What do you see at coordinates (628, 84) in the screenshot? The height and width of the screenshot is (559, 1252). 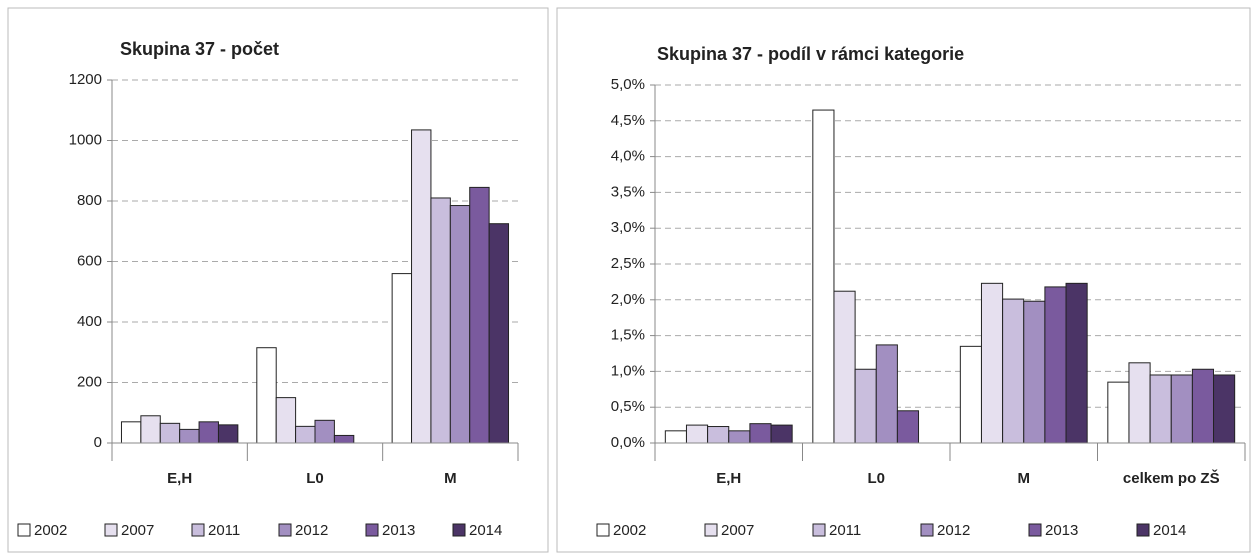 I see `y-tick-label: 5,0%` at bounding box center [628, 84].